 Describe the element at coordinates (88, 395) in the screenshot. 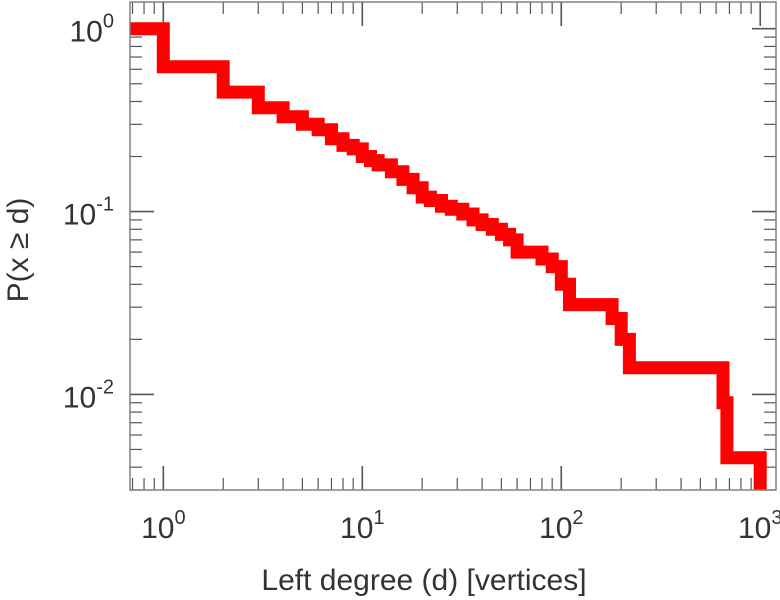

I see `y-tick-label-2: 10⁻²` at that location.